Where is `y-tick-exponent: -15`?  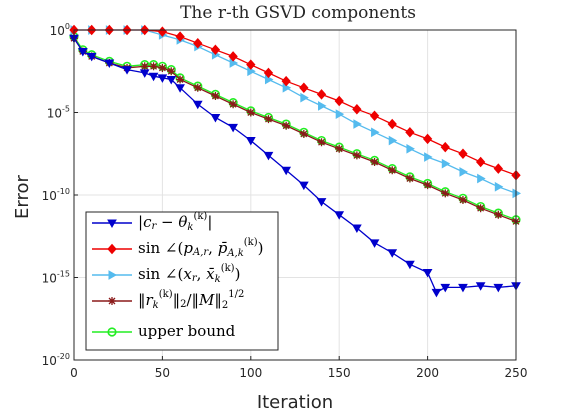
y-tick-exponent: -15 is located at coordinates (63, 274).